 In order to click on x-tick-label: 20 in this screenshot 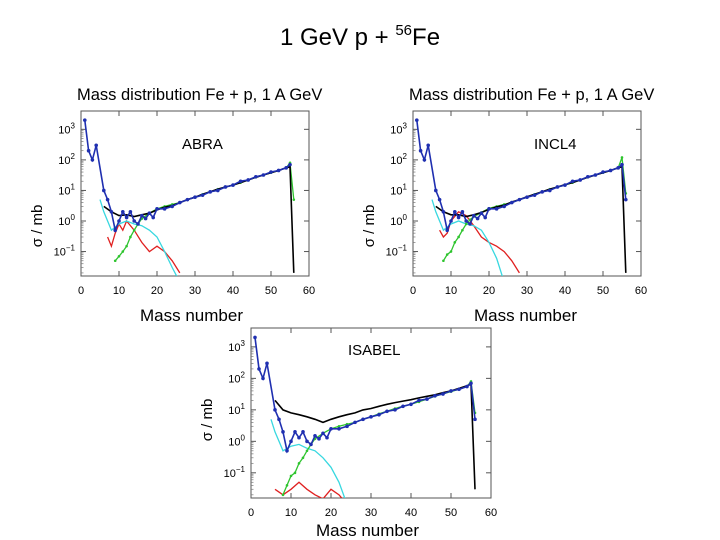, I will do `click(489, 291)`.